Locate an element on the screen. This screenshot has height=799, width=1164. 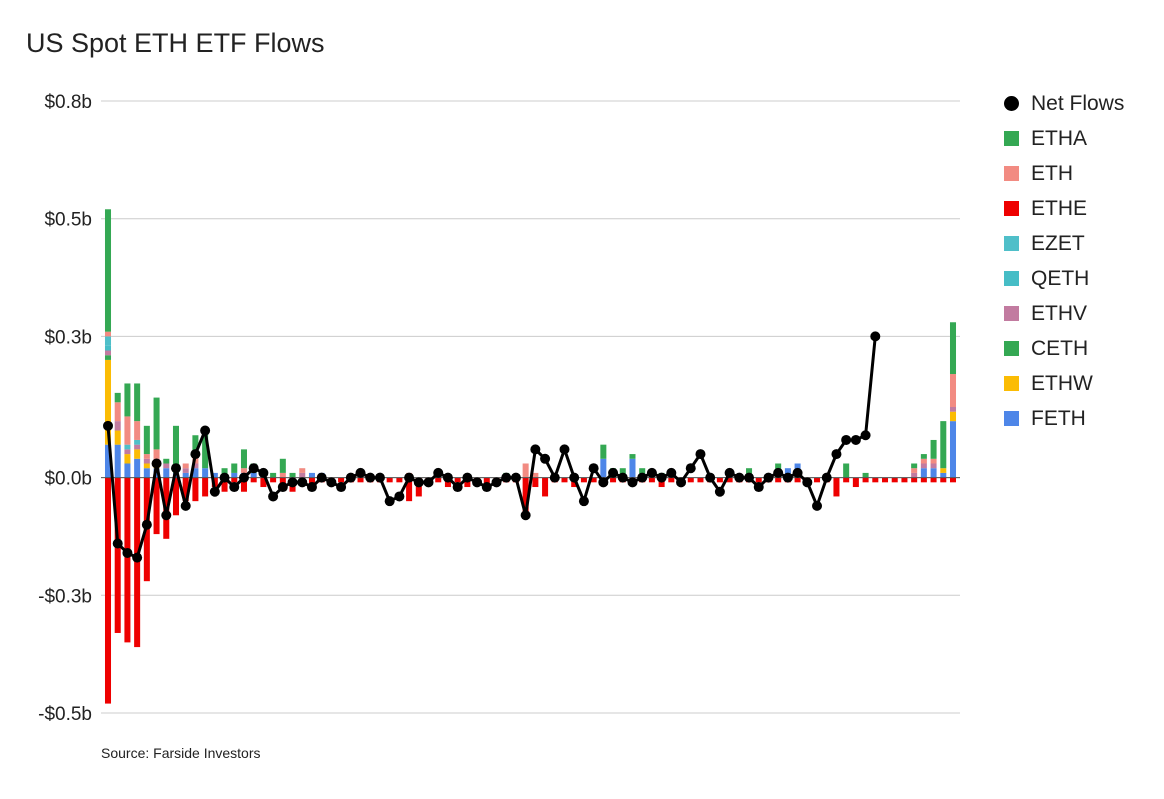
legend-label: QETH is located at coordinates (1060, 278).